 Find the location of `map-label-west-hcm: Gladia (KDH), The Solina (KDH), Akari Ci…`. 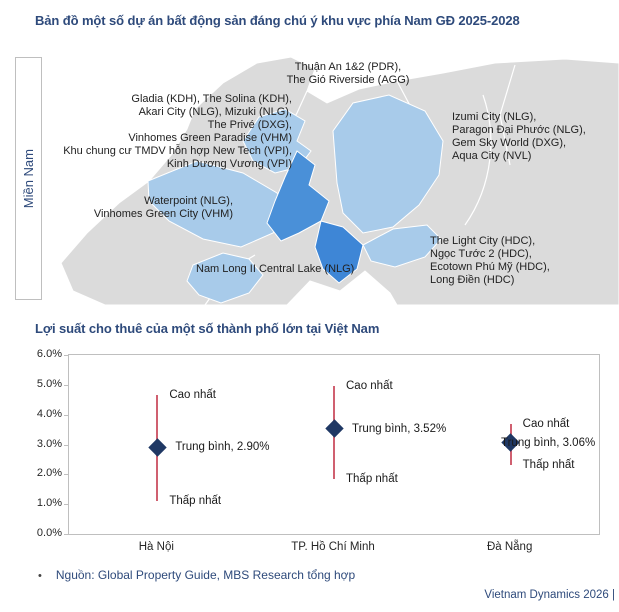

map-label-west-hcm: Gladia (KDH), The Solina (KDH), Akari Ci… is located at coordinates (166, 132).